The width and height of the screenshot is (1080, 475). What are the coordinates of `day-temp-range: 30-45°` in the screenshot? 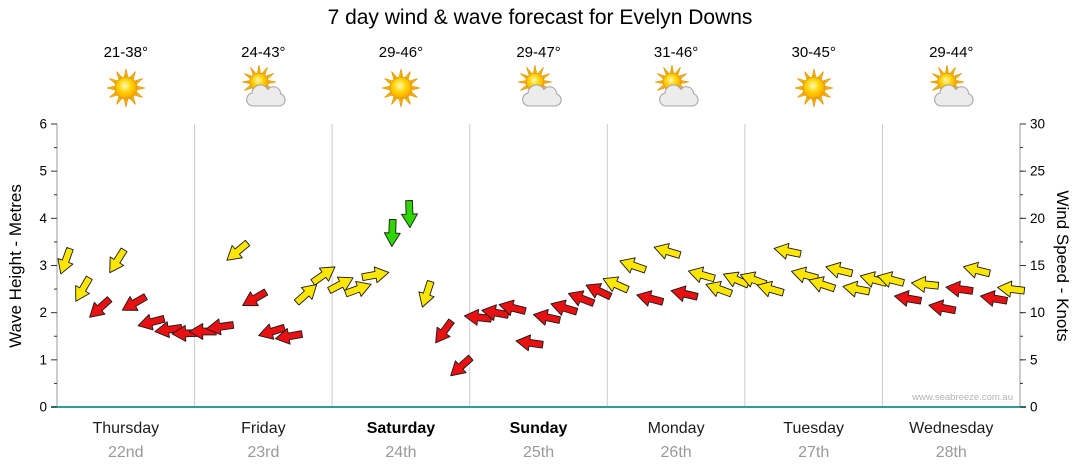 It's located at (813, 52).